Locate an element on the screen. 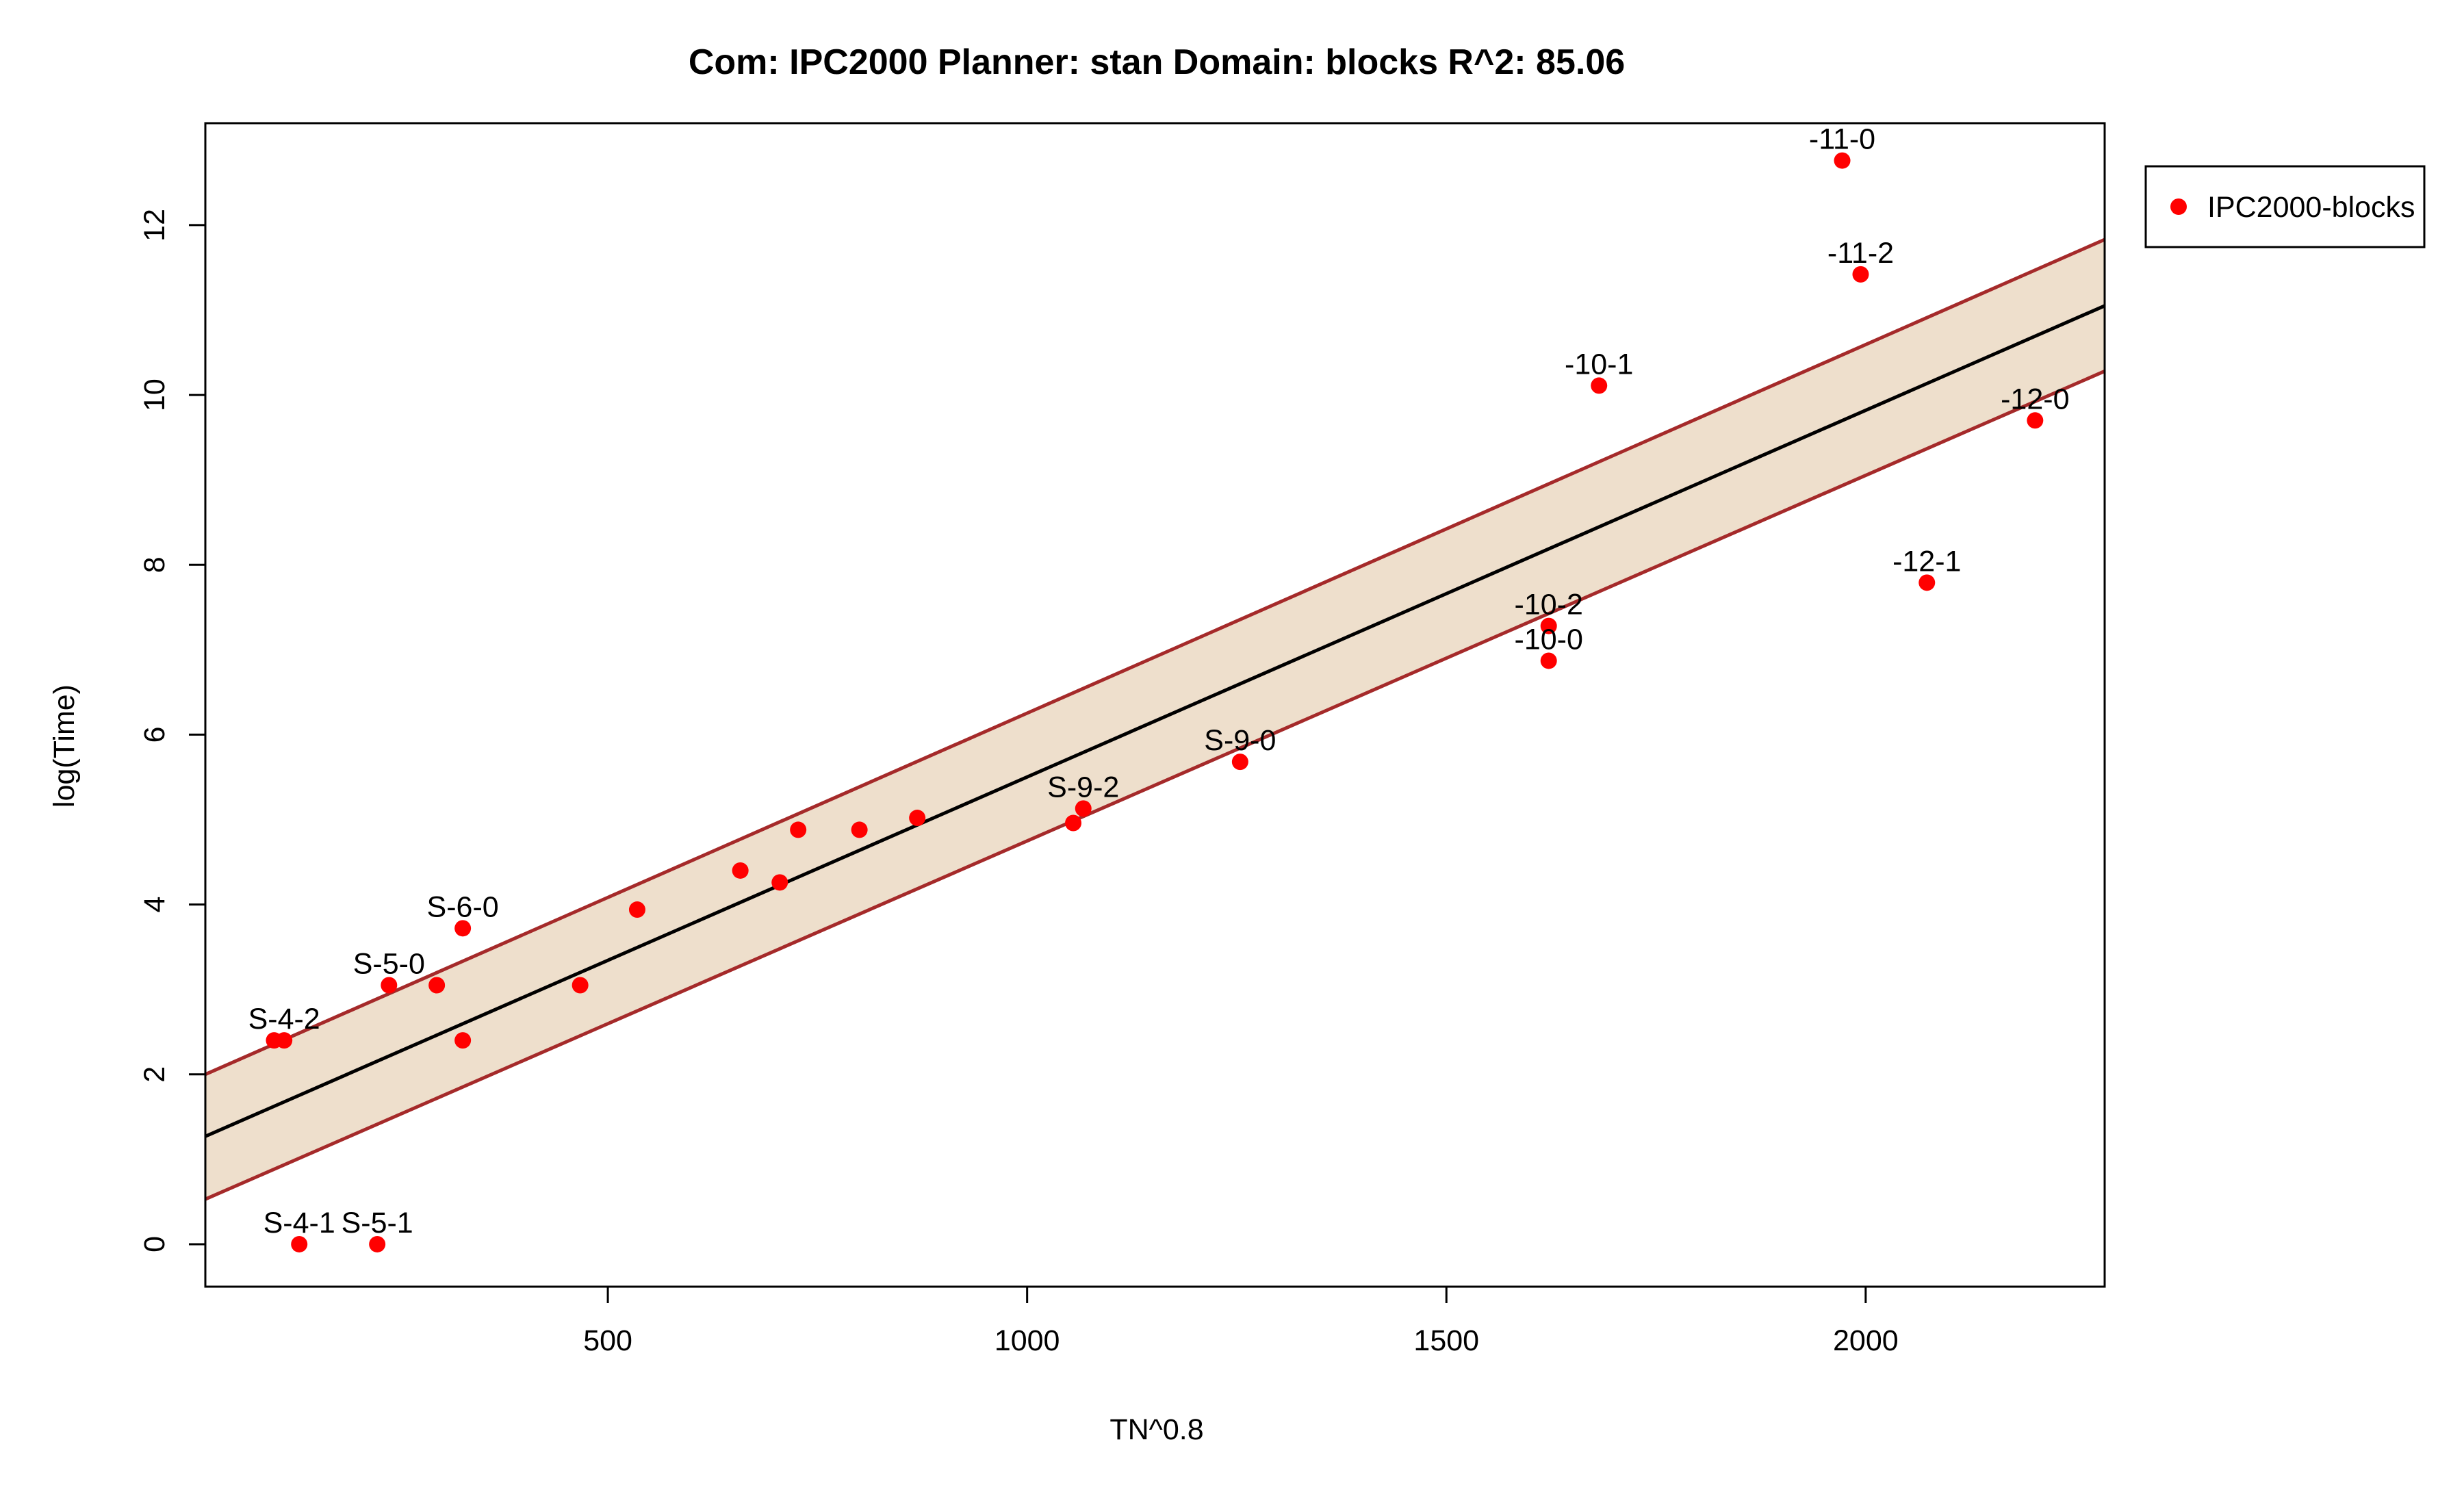 The image size is (2464, 1492). legend-entry-label: IPC2000-blocks is located at coordinates (2311, 208).